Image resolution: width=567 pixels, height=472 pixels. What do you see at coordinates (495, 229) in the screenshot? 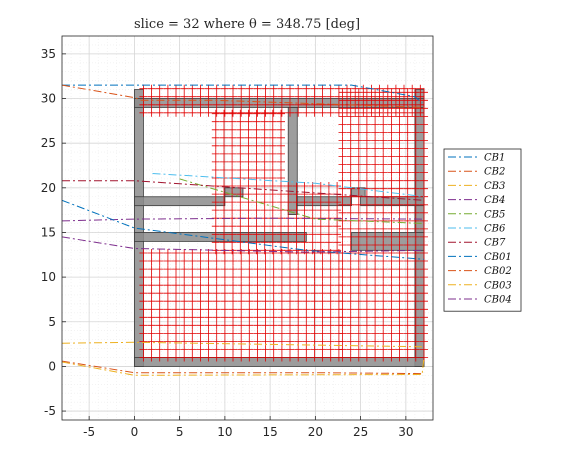
I see `legend-label: CB6` at bounding box center [495, 229].